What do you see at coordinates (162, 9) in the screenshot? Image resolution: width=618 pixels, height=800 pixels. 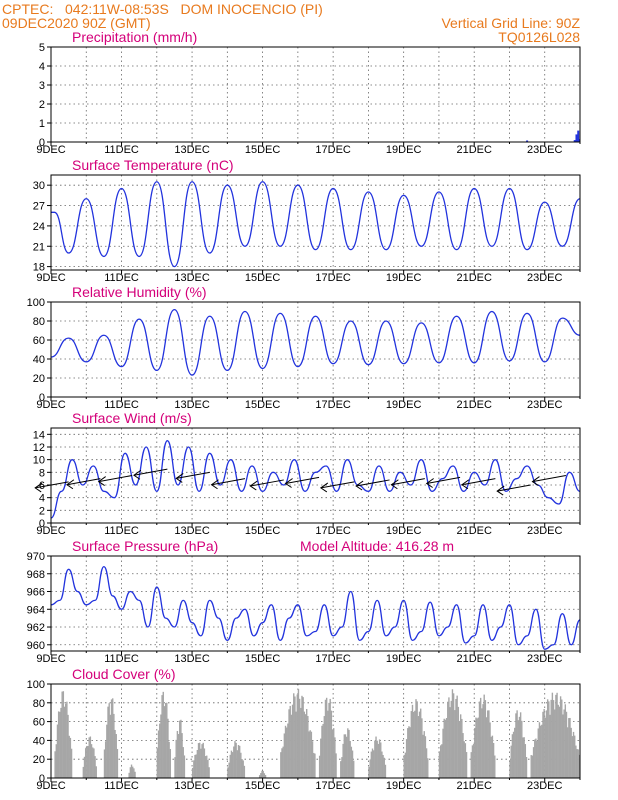 I see `header-station: CPTEC: 042:11W-08:53S DOM INOCENCIO (PI)` at bounding box center [162, 9].